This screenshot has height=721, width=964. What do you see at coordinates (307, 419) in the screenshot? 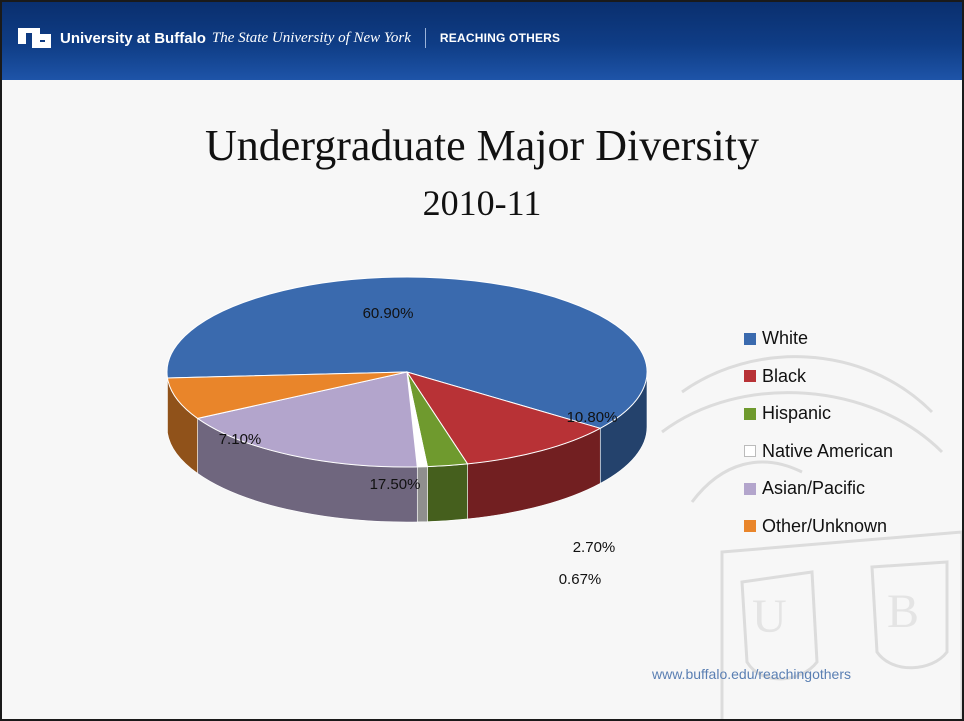
I see `pie-slice-asian-pacific` at bounding box center [307, 419].